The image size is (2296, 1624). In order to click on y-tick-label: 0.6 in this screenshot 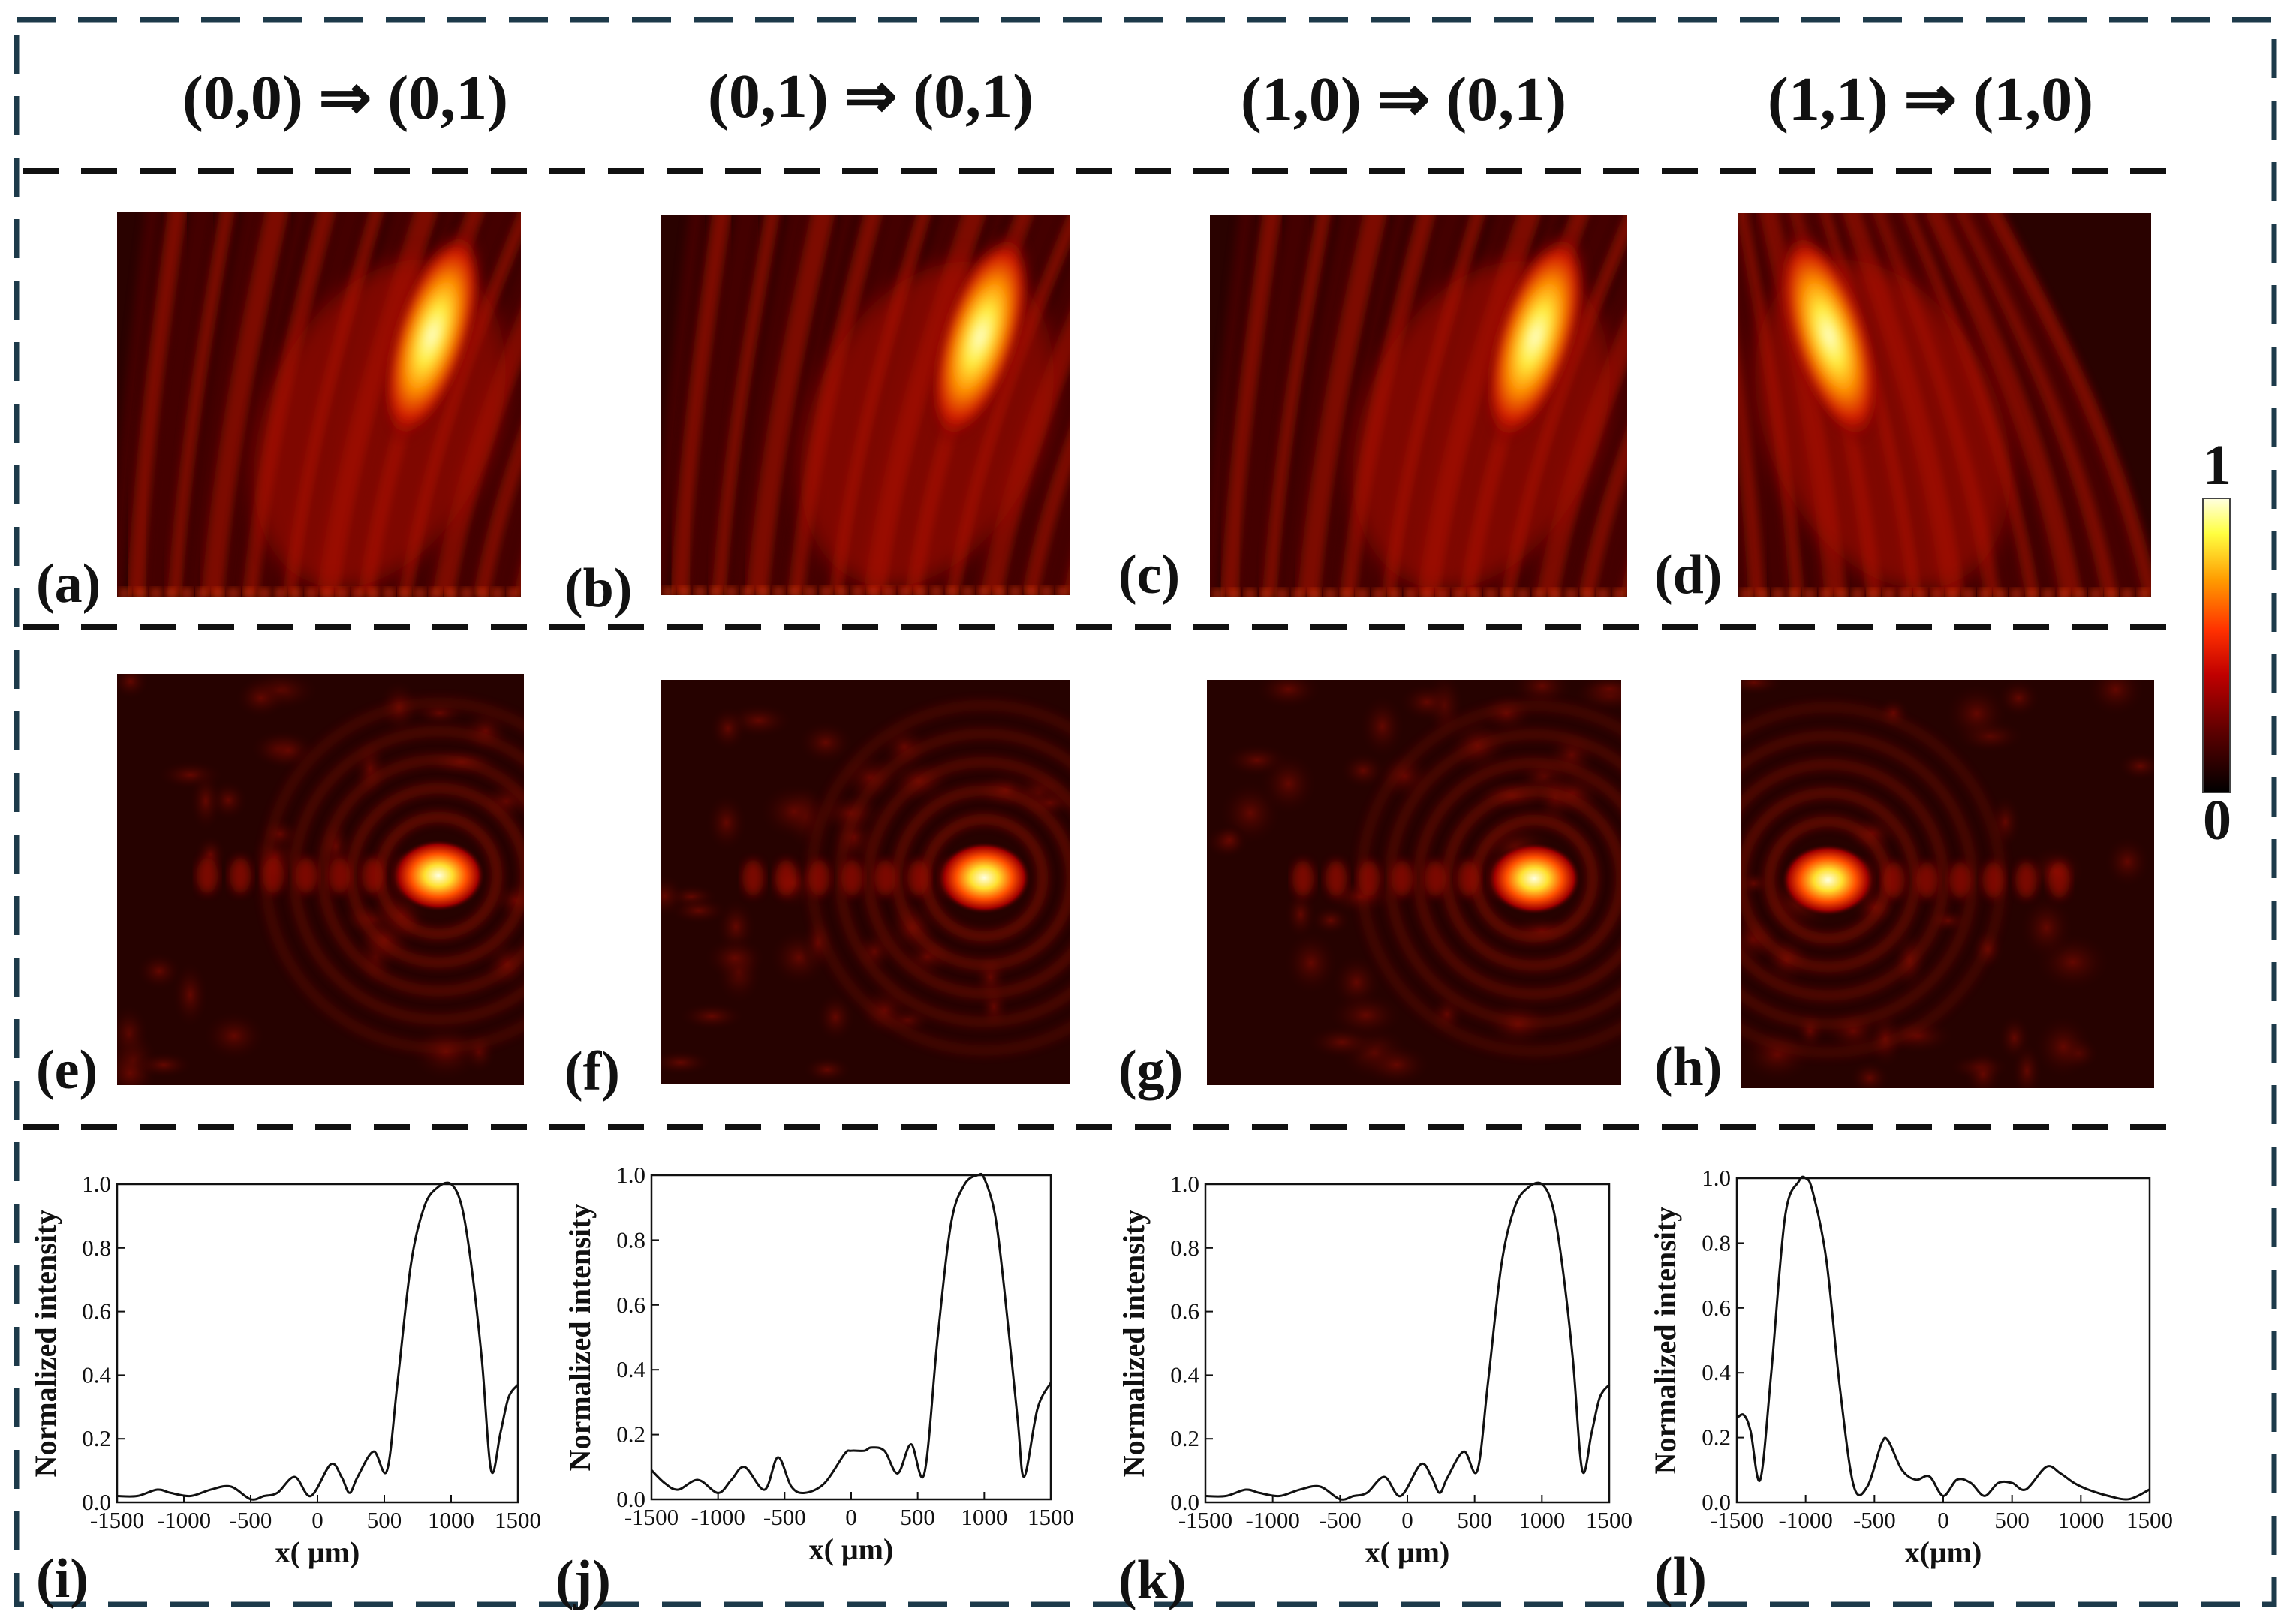, I will do `click(96, 1311)`.